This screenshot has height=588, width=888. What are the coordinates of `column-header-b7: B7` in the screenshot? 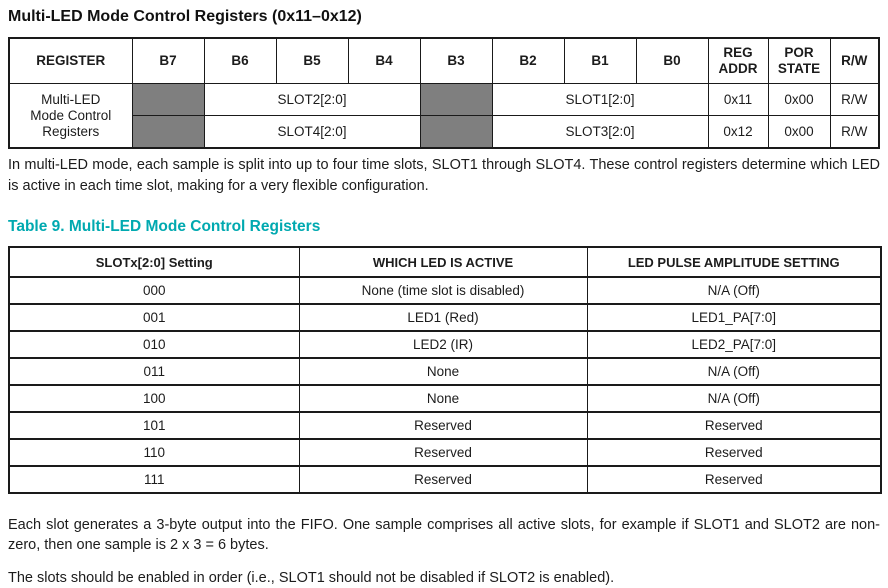 It's located at (168, 60).